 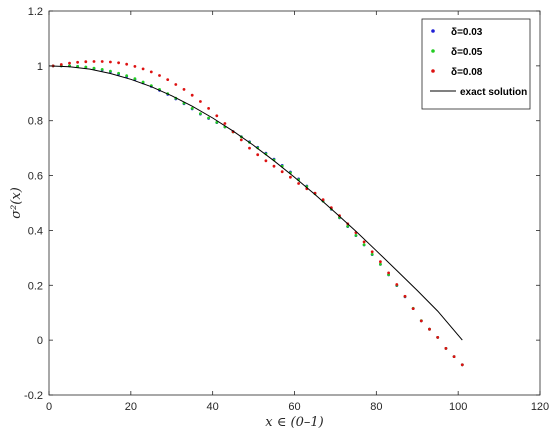 I want to click on x-tick-label: 40, so click(x=213, y=407).